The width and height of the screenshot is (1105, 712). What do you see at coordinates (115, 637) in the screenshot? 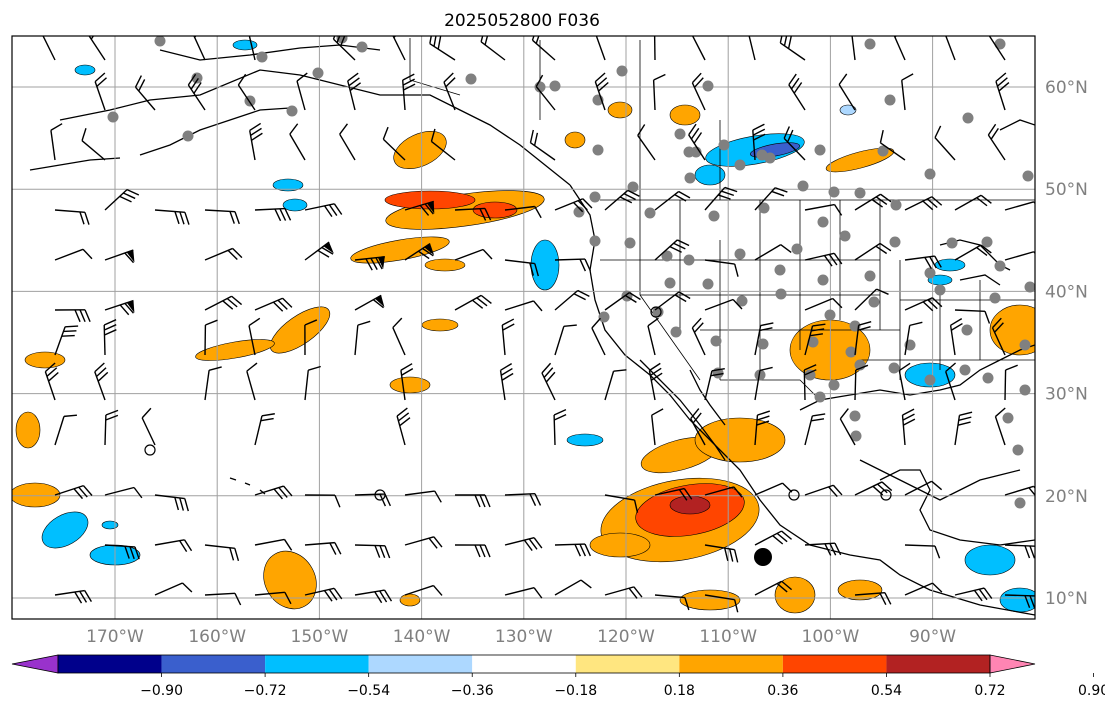
I see `longitude-label: 170°W` at bounding box center [115, 637].